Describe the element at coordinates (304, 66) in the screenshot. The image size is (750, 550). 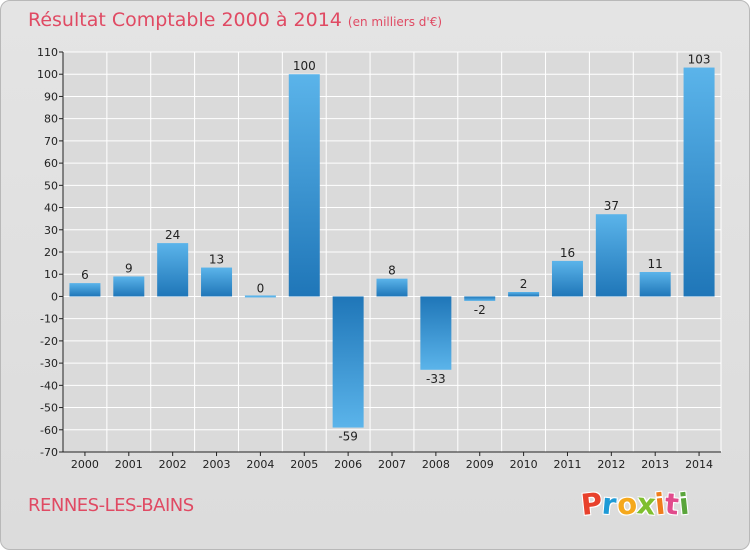
I see `data-label: 100` at that location.